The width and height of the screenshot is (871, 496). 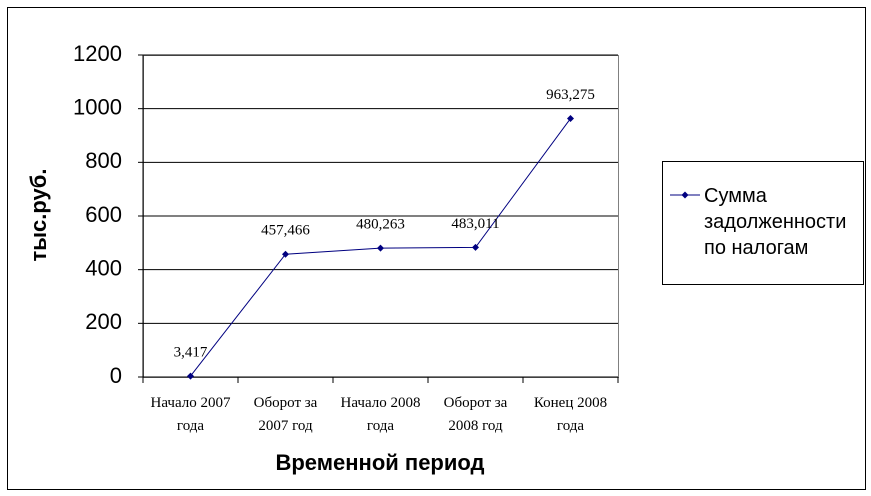 What do you see at coordinates (570, 414) in the screenshot?
I see `x-tick-label: Конец 2008 года` at bounding box center [570, 414].